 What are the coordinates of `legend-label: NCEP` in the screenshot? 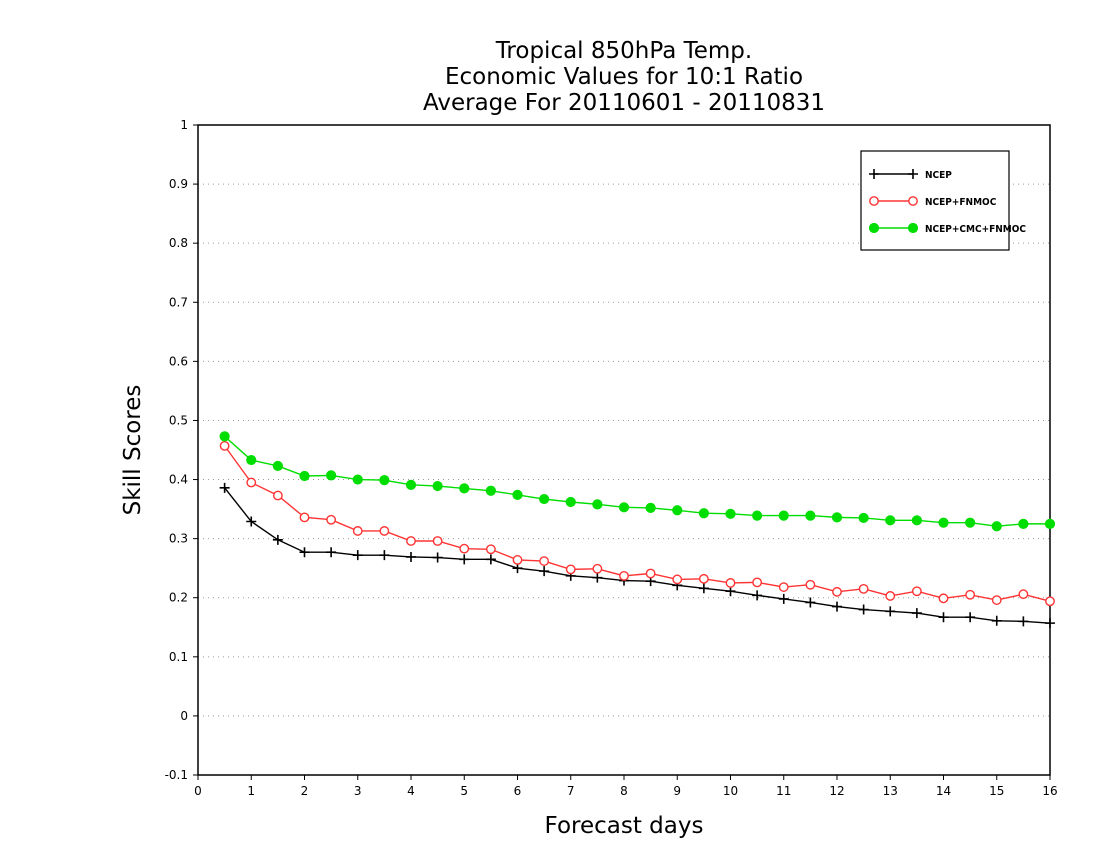 It's located at (938, 175).